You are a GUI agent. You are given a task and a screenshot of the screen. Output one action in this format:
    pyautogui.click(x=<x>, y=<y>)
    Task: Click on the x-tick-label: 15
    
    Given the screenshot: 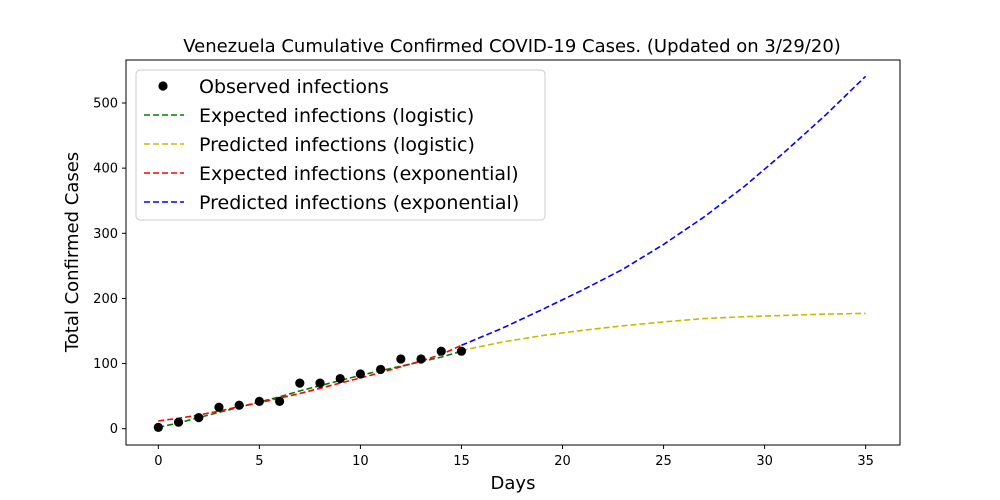 What is the action you would take?
    pyautogui.click(x=461, y=461)
    